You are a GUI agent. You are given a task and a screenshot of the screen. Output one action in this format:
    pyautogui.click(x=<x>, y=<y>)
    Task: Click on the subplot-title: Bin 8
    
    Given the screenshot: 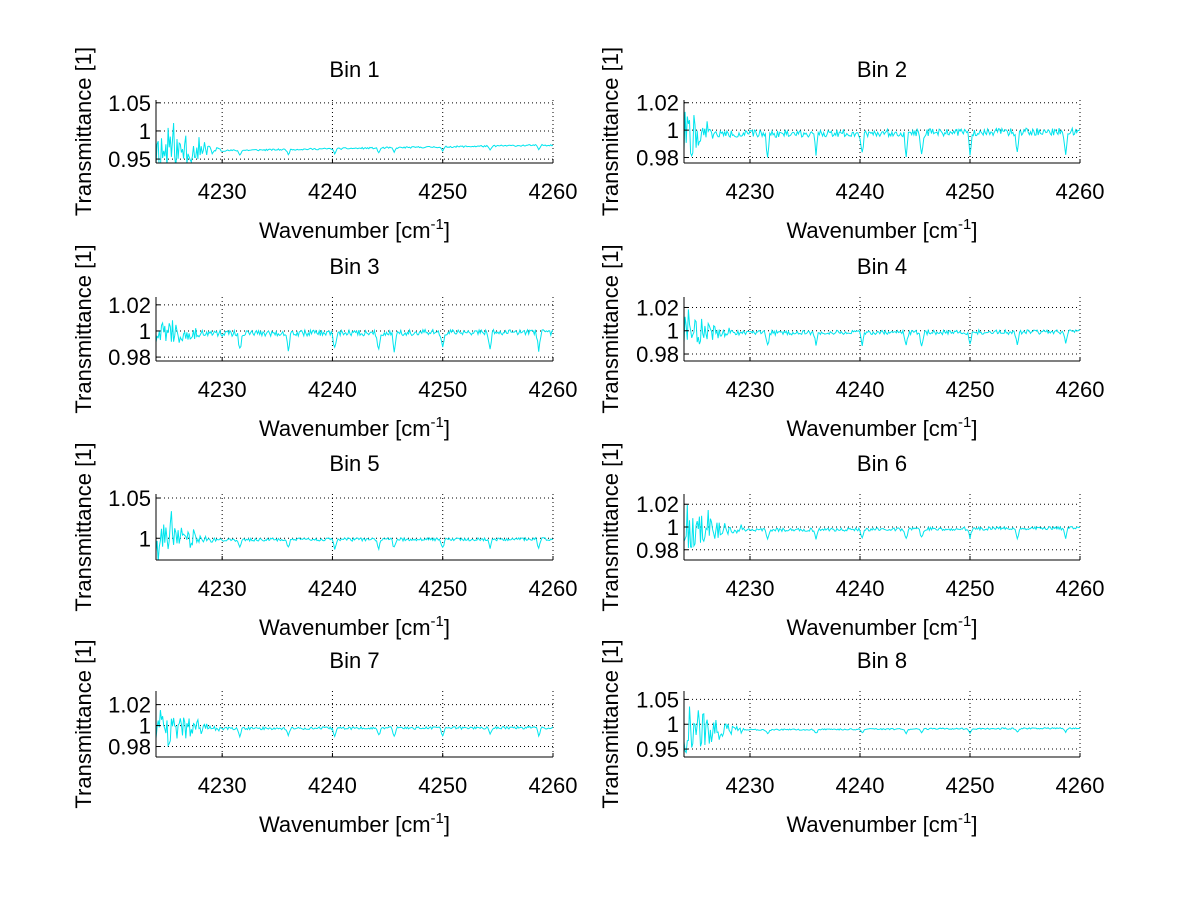 What is the action you would take?
    pyautogui.click(x=882, y=660)
    